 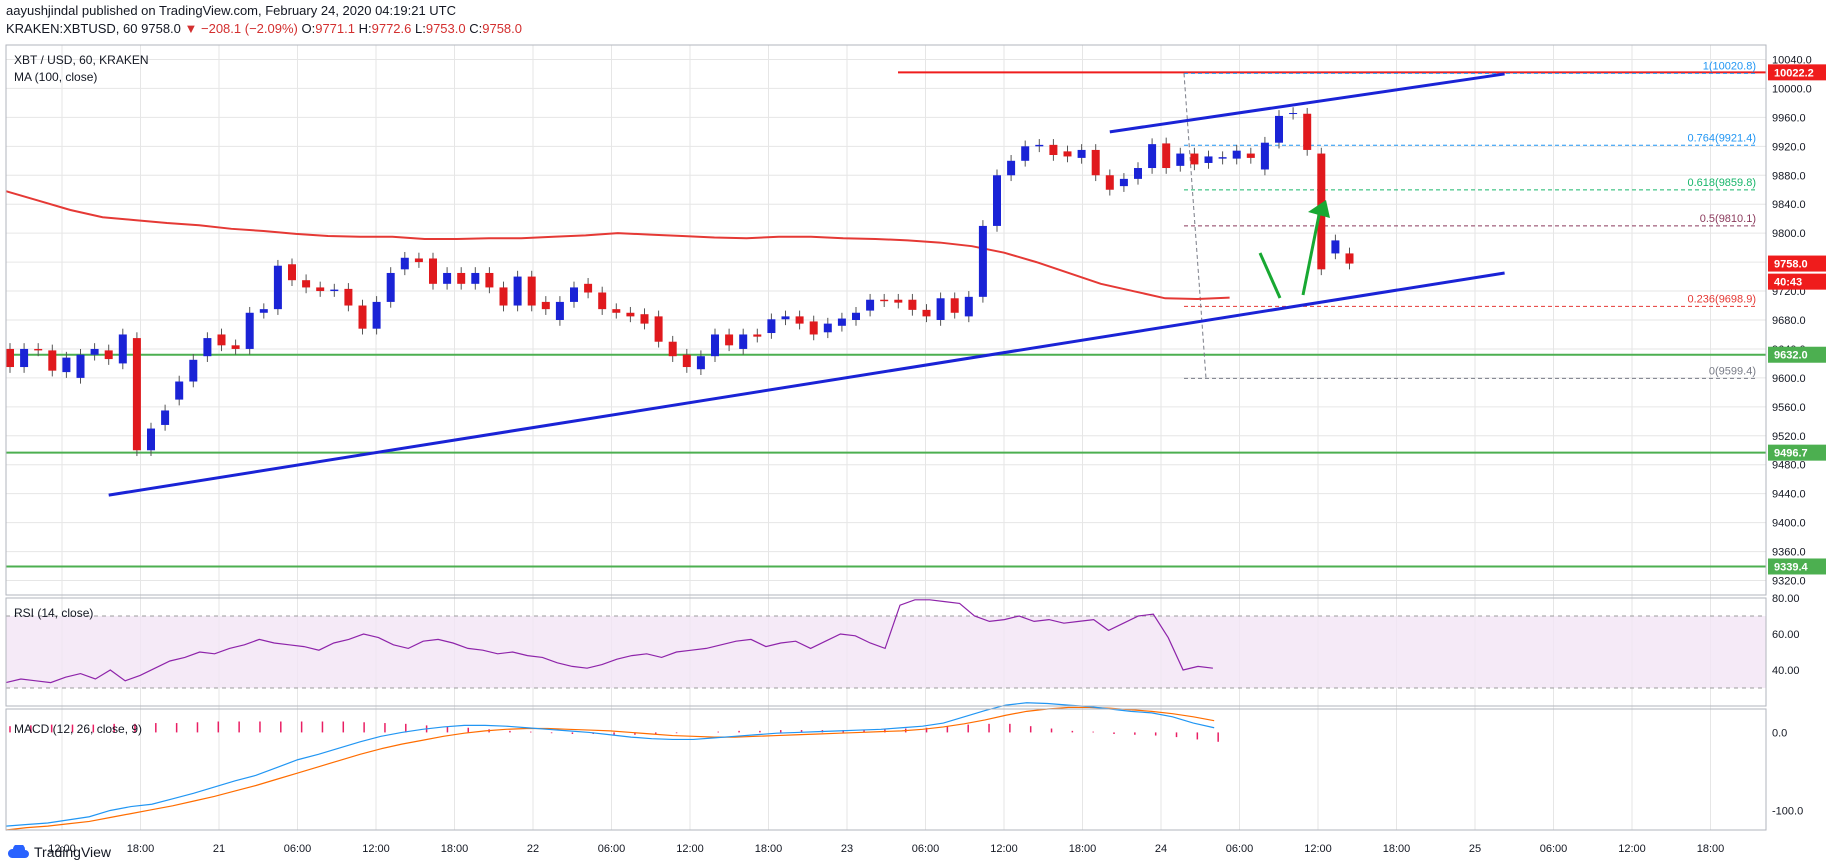 I want to click on time-tick-label: 21, so click(x=219, y=849).